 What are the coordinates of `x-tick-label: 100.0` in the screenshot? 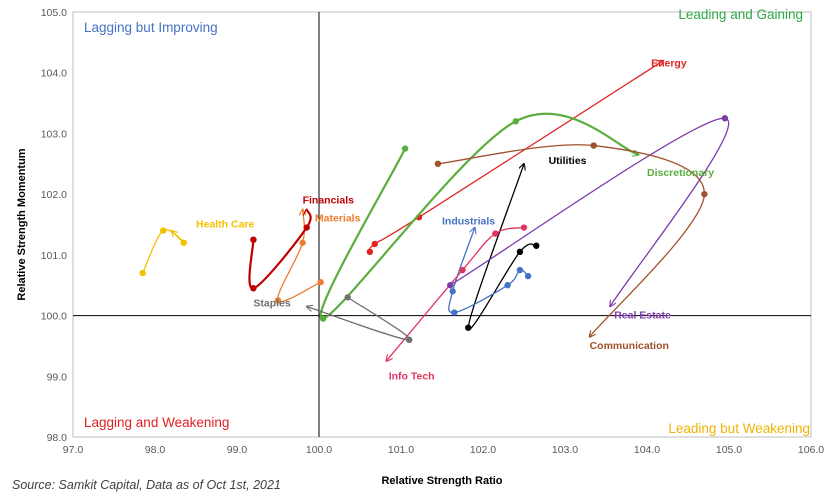 It's located at (319, 450).